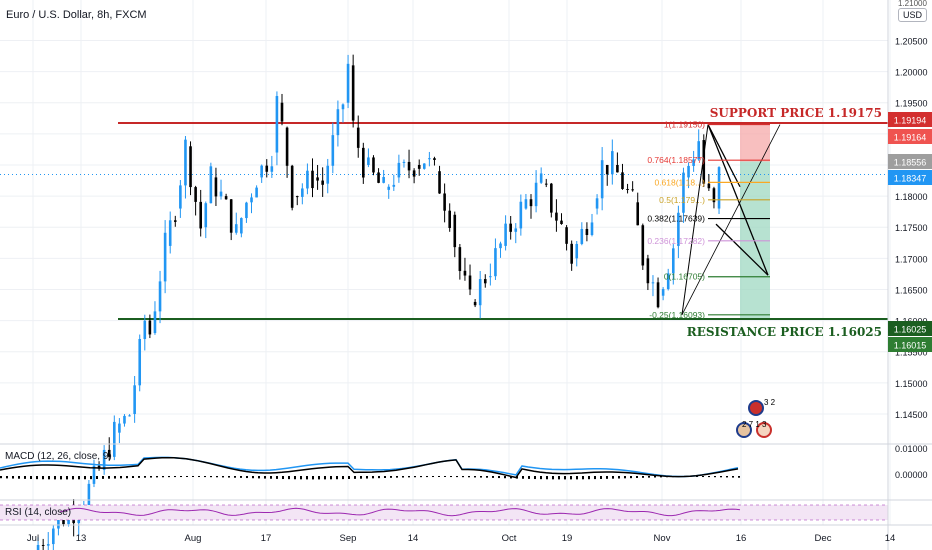 The height and width of the screenshot is (550, 932). I want to click on currency-badge: 1.21000, so click(912, 4).